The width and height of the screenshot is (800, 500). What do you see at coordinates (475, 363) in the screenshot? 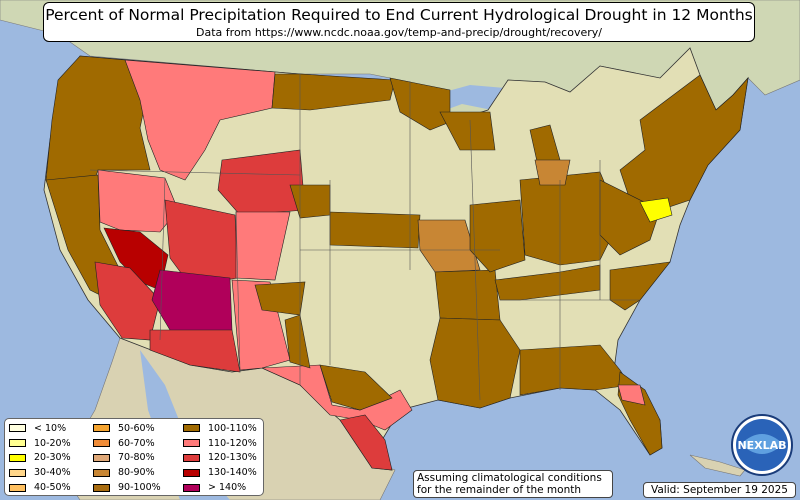
I see `region-louisiana` at bounding box center [475, 363].